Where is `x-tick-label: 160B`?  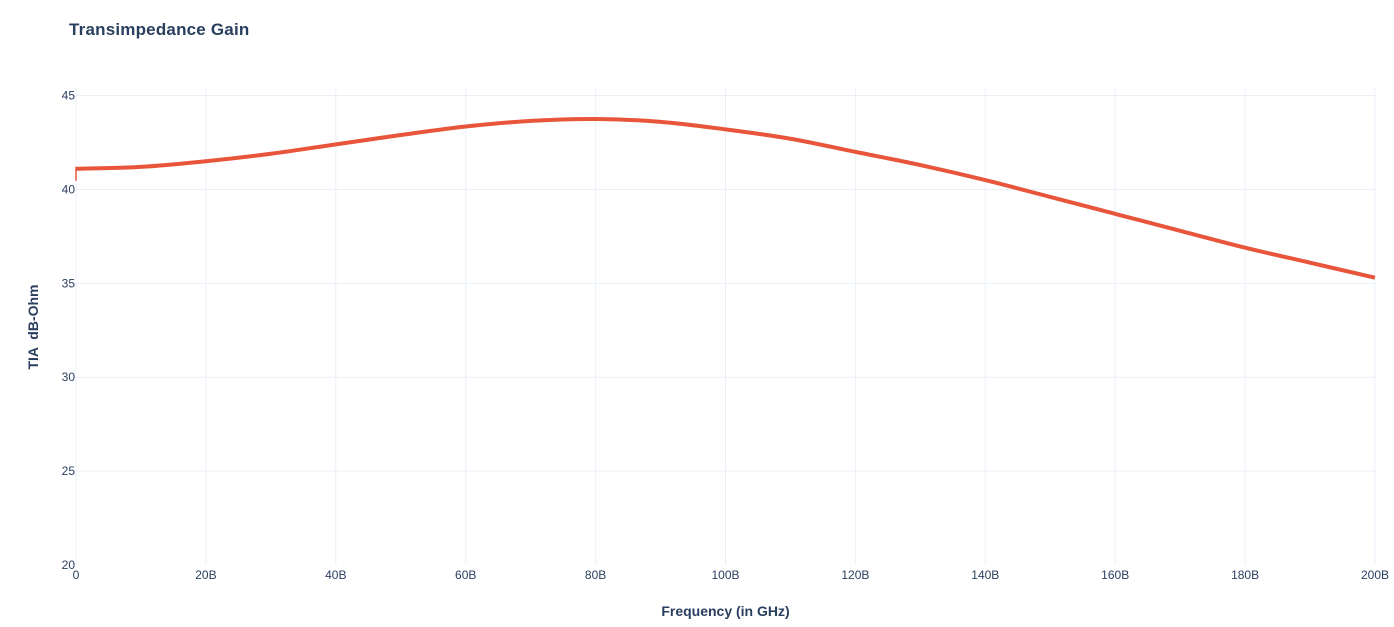
x-tick-label: 160B is located at coordinates (1115, 575).